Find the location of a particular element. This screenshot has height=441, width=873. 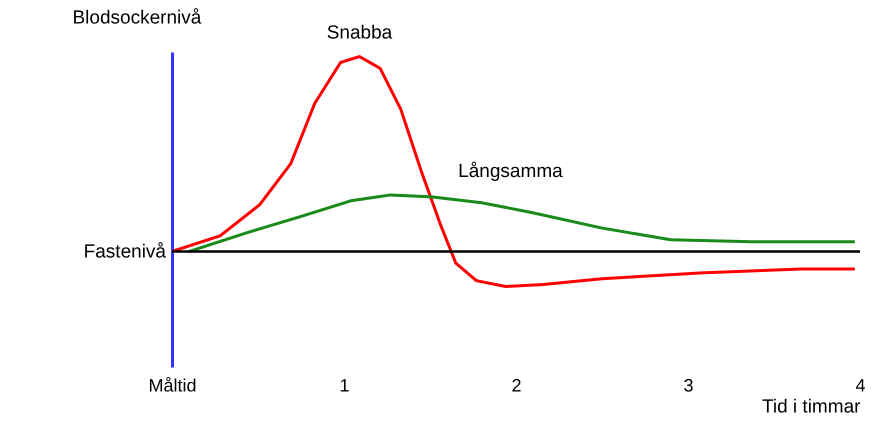

y-axis-title: Blodsockernivå is located at coordinates (137, 18).